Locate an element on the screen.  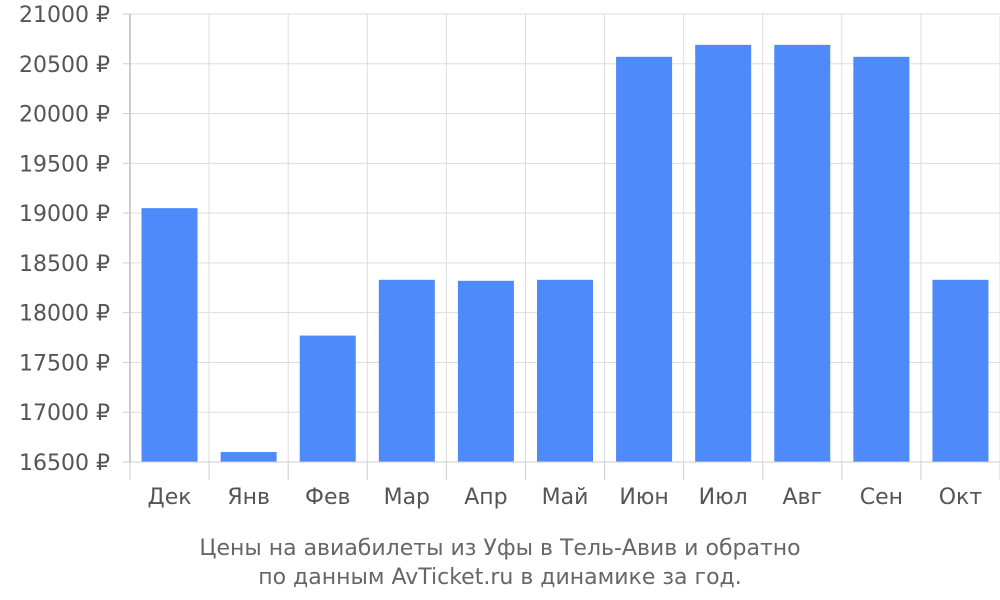
y-tick-label: 21000 ₽ is located at coordinates (64, 15).